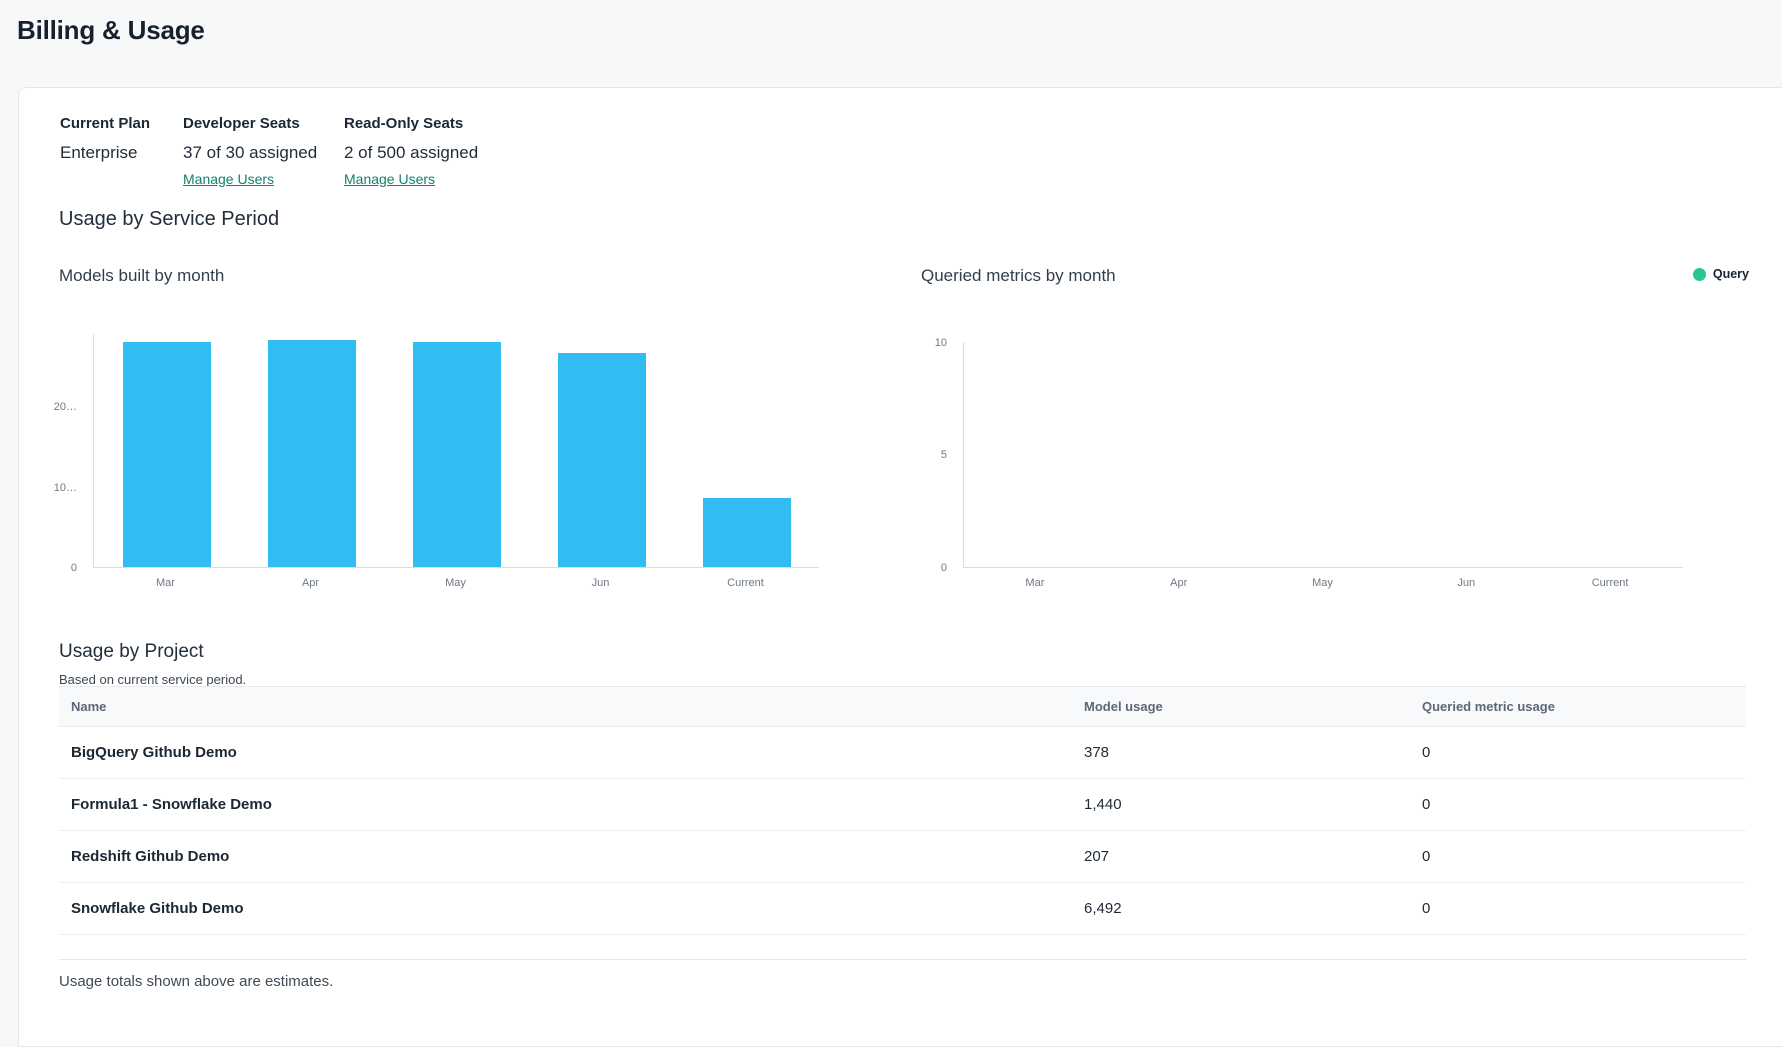 This screenshot has width=1782, height=1047. What do you see at coordinates (241, 123) in the screenshot?
I see `developer-seats-label: Developer Seats` at bounding box center [241, 123].